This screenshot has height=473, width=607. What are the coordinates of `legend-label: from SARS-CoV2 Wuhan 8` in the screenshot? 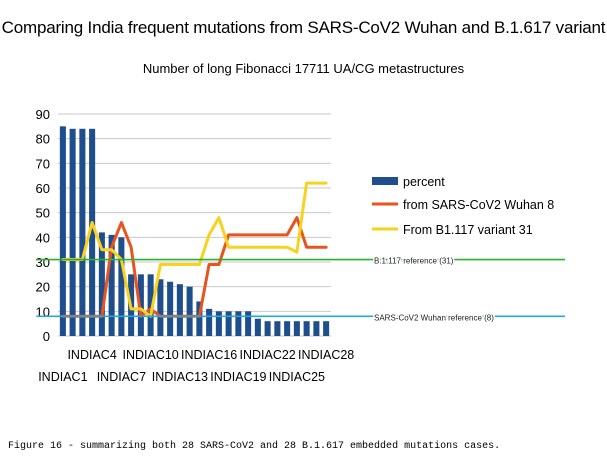 It's located at (478, 205).